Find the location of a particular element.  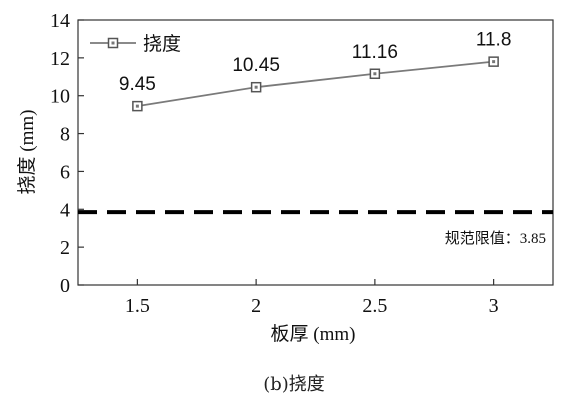

x-tick-label: 2.5 is located at coordinates (374, 306).